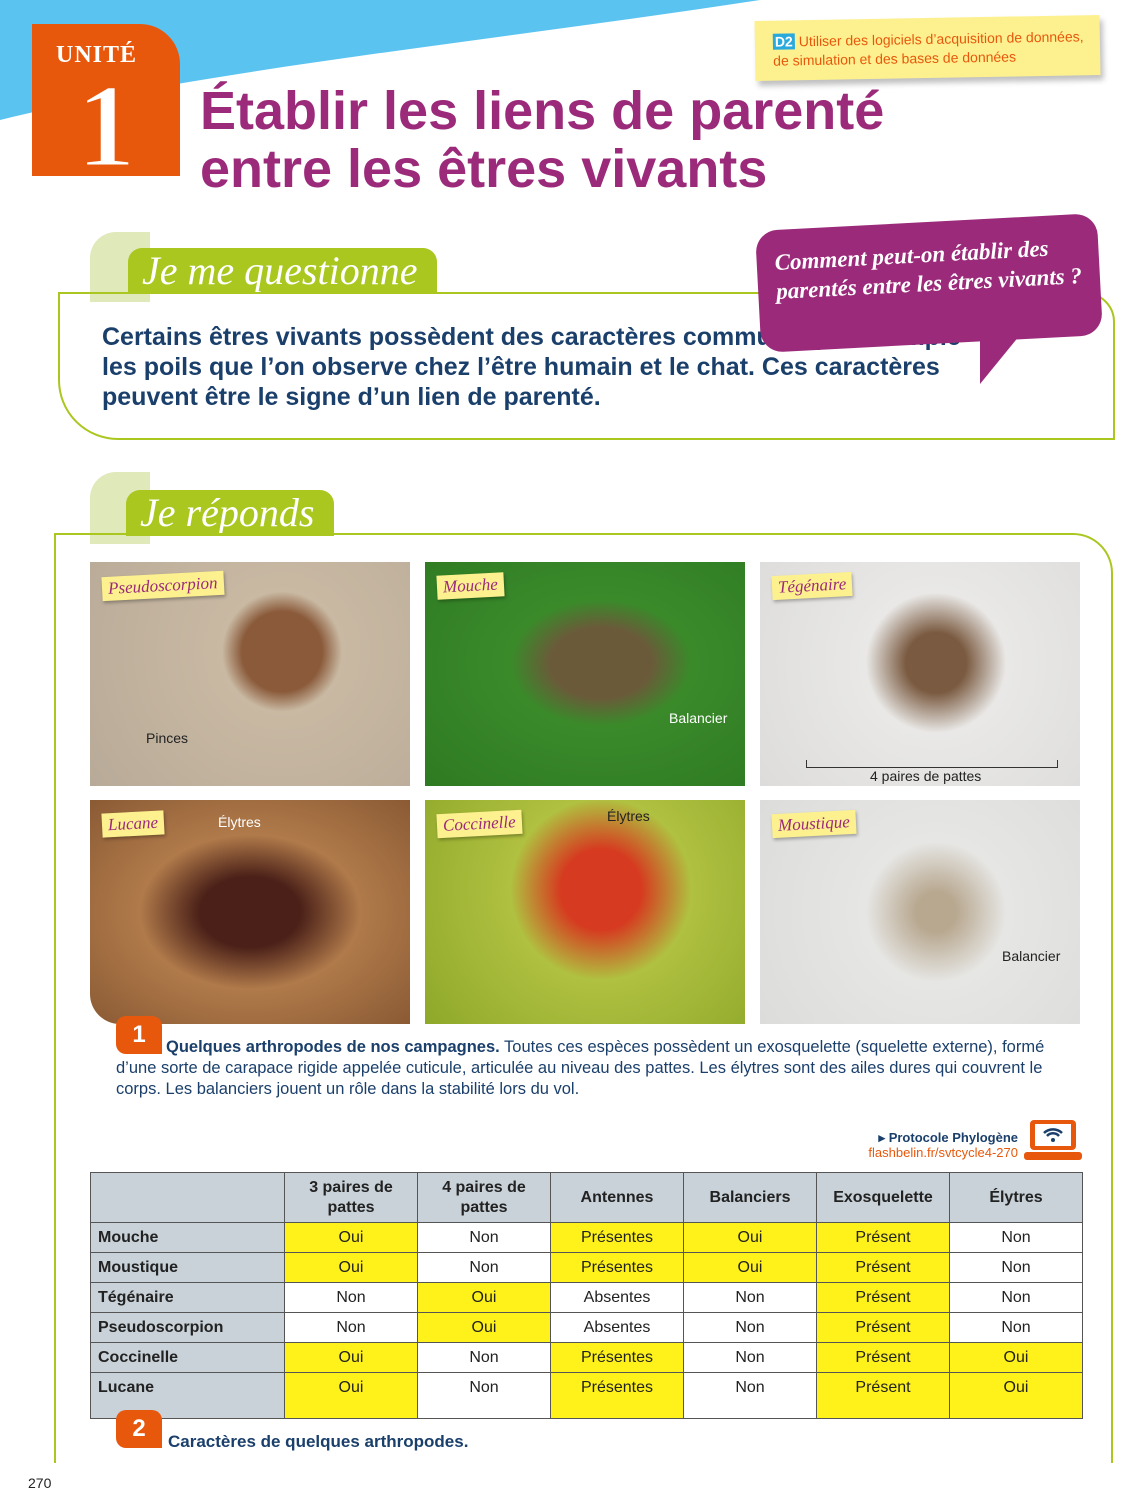 This screenshot has width=1125, height=1500. Describe the element at coordinates (814, 824) in the screenshot. I see `photo-label: Moustique` at that location.